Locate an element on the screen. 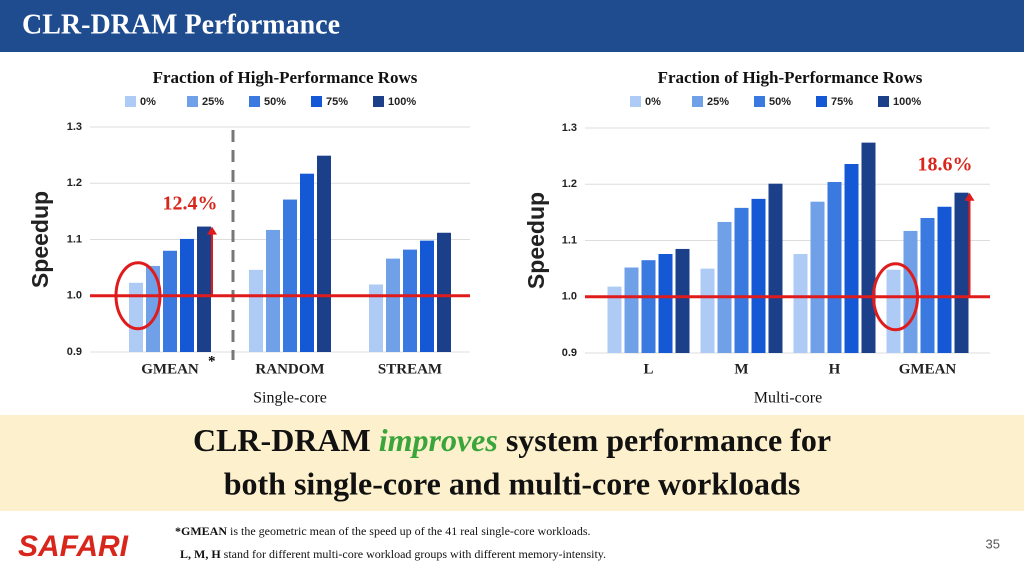 The height and width of the screenshot is (581, 1024). slide-title: CLR-DRAM Performance is located at coordinates (181, 24).